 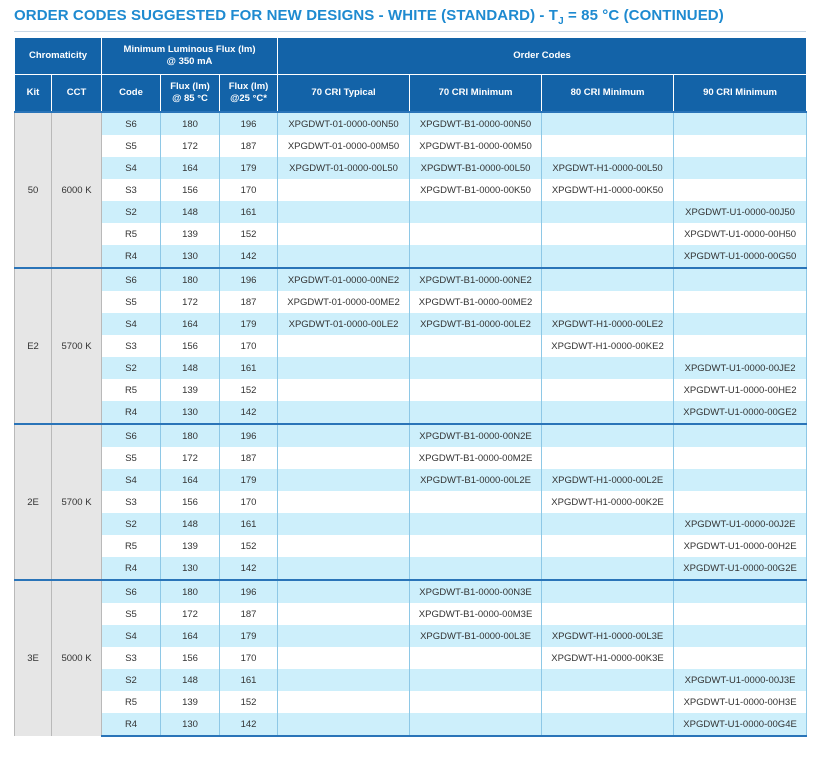 What do you see at coordinates (740, 546) in the screenshot?
I see `order-code-cell: XPGDWT-U1-0000-00H2E` at bounding box center [740, 546].